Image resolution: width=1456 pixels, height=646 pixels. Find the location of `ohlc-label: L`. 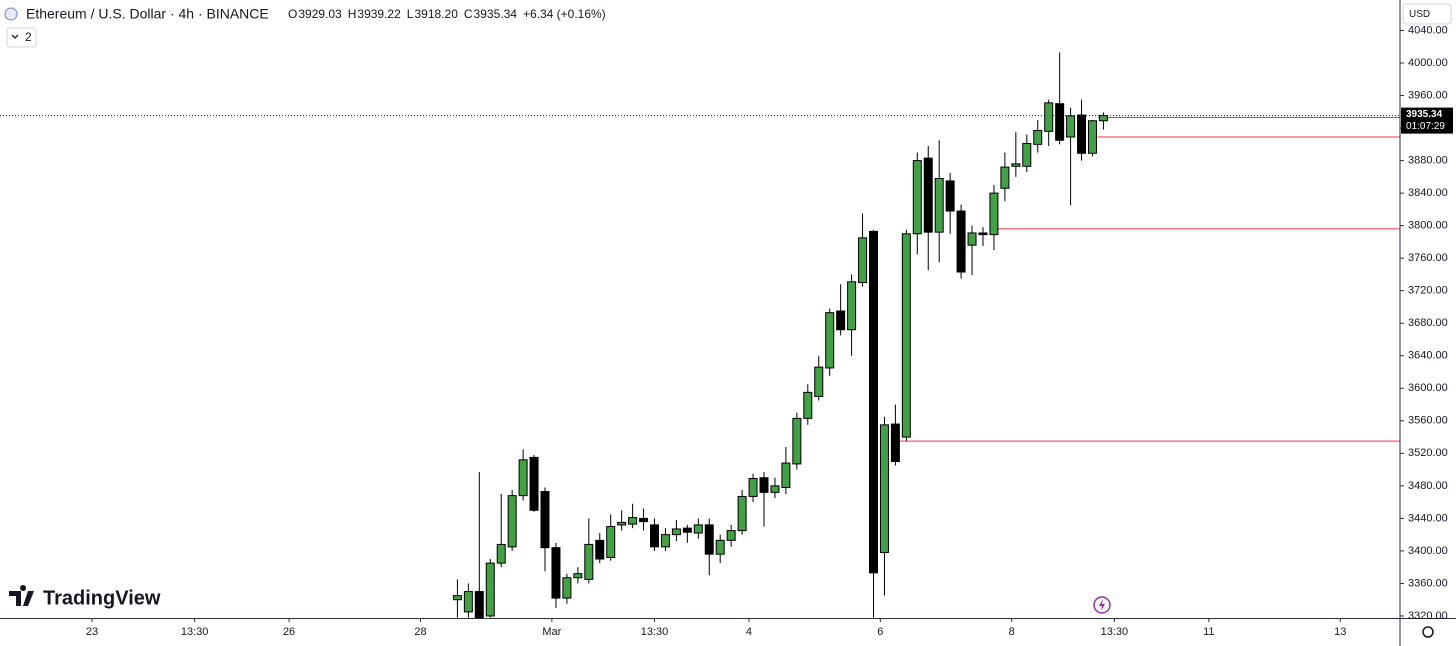

ohlc-label: L is located at coordinates (410, 14).